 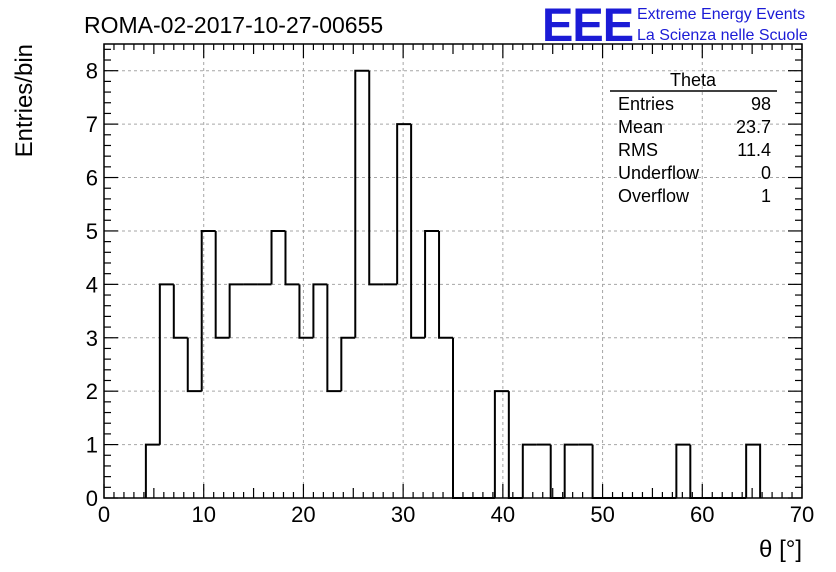 I want to click on x-axis-label: θ [°], so click(x=780, y=549).